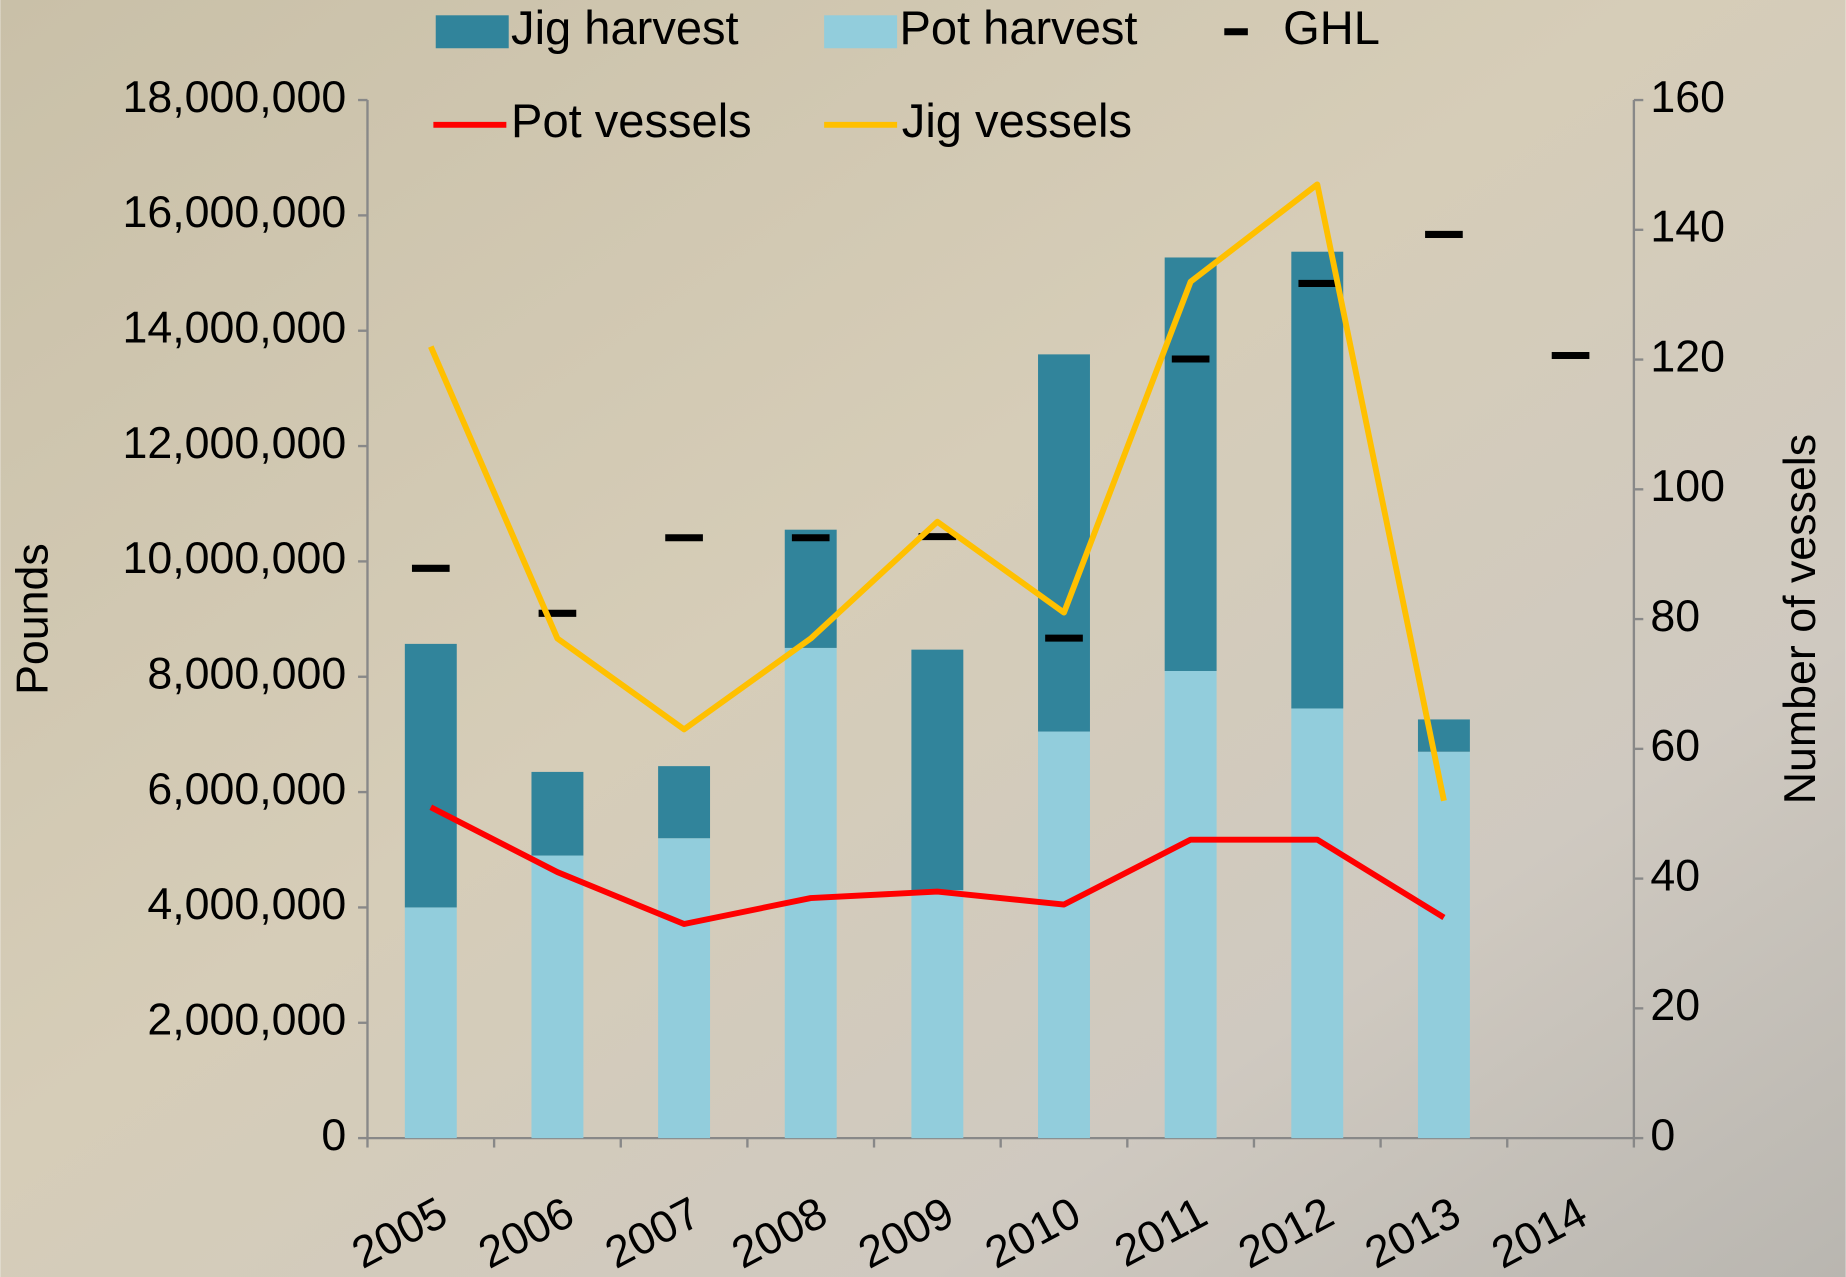 The width and height of the screenshot is (1846, 1277). I want to click on y2-tick-label: 60, so click(1675, 746).